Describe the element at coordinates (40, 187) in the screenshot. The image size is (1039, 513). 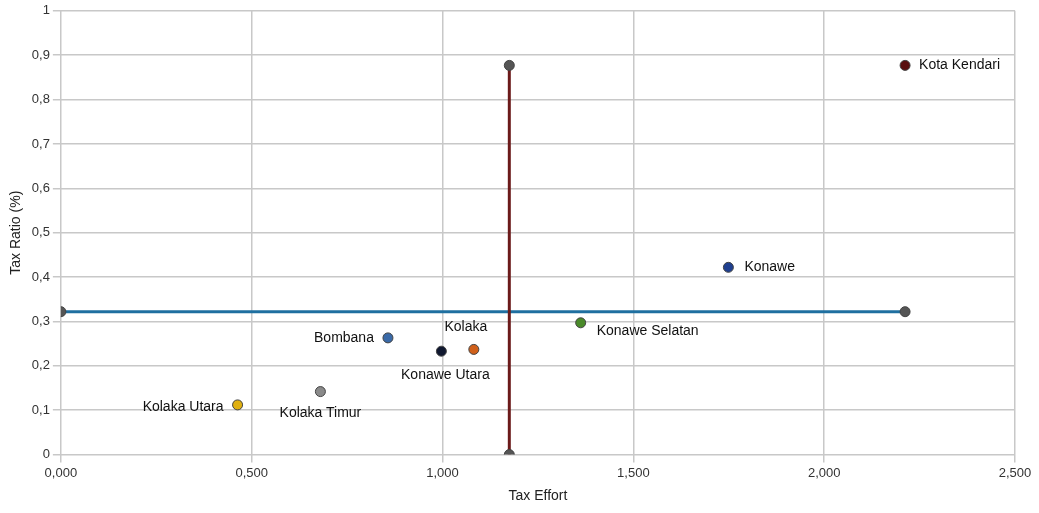
I see `y-tick-label: 0,6` at that location.